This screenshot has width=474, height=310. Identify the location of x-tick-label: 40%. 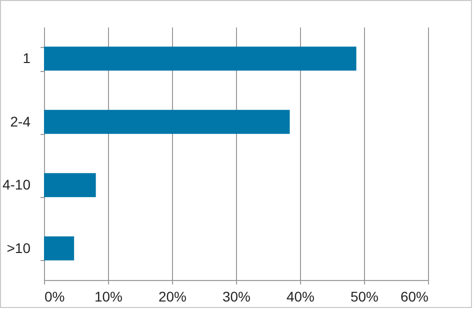
(300, 296).